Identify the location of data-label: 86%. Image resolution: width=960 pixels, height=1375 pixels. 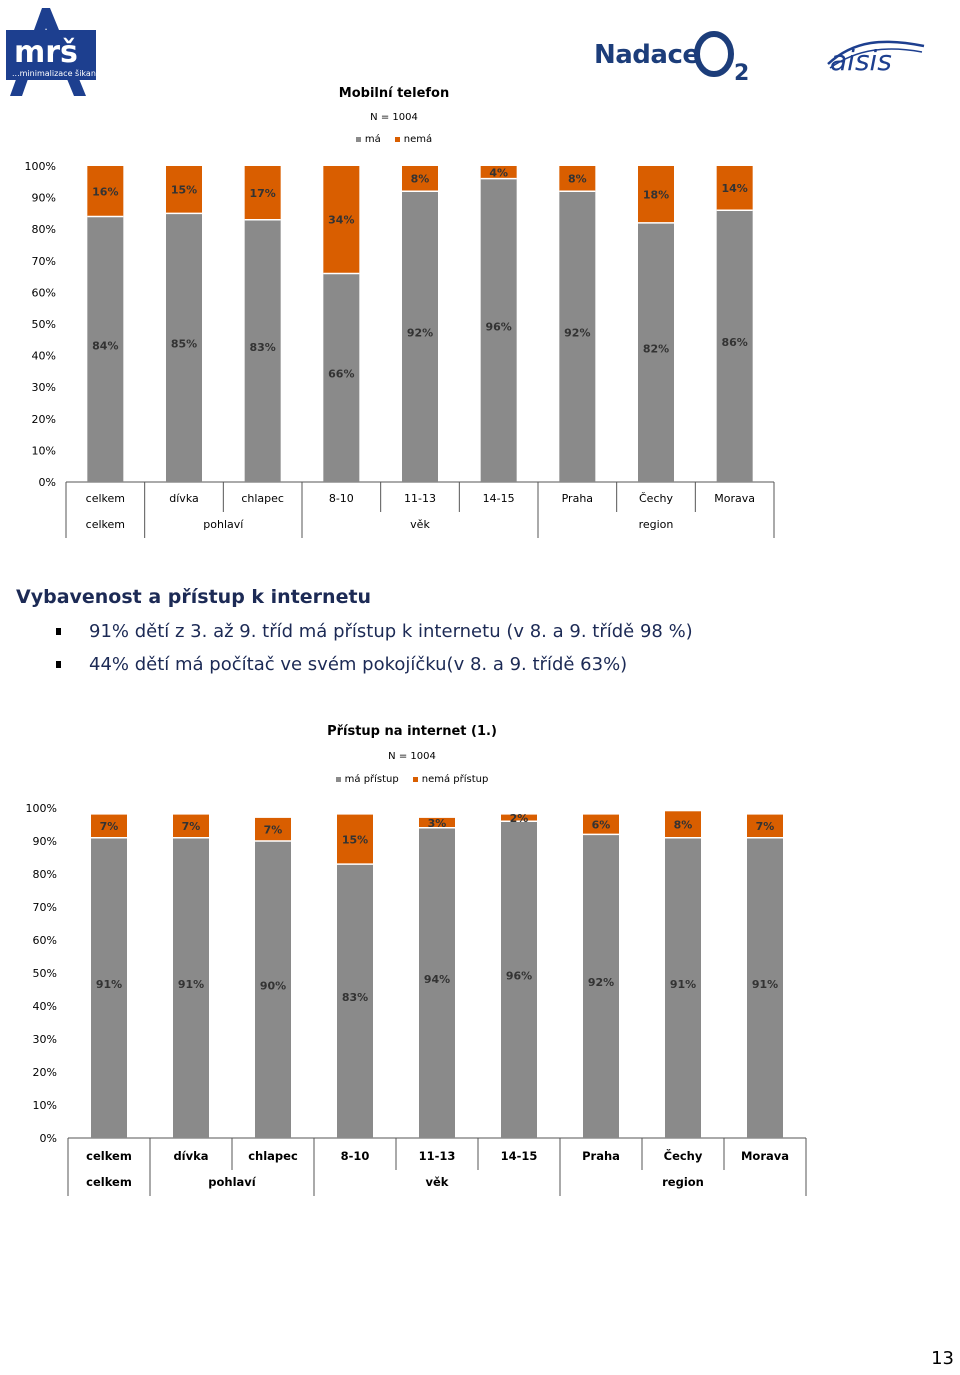
(734, 342).